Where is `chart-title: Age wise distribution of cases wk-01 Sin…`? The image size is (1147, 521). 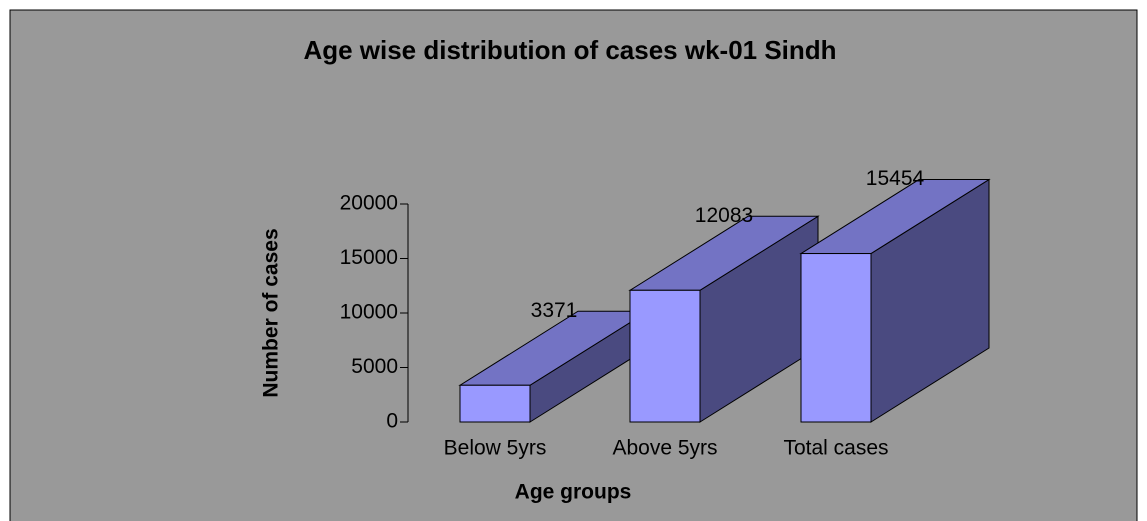 chart-title: Age wise distribution of cases wk-01 Sin… is located at coordinates (569, 50).